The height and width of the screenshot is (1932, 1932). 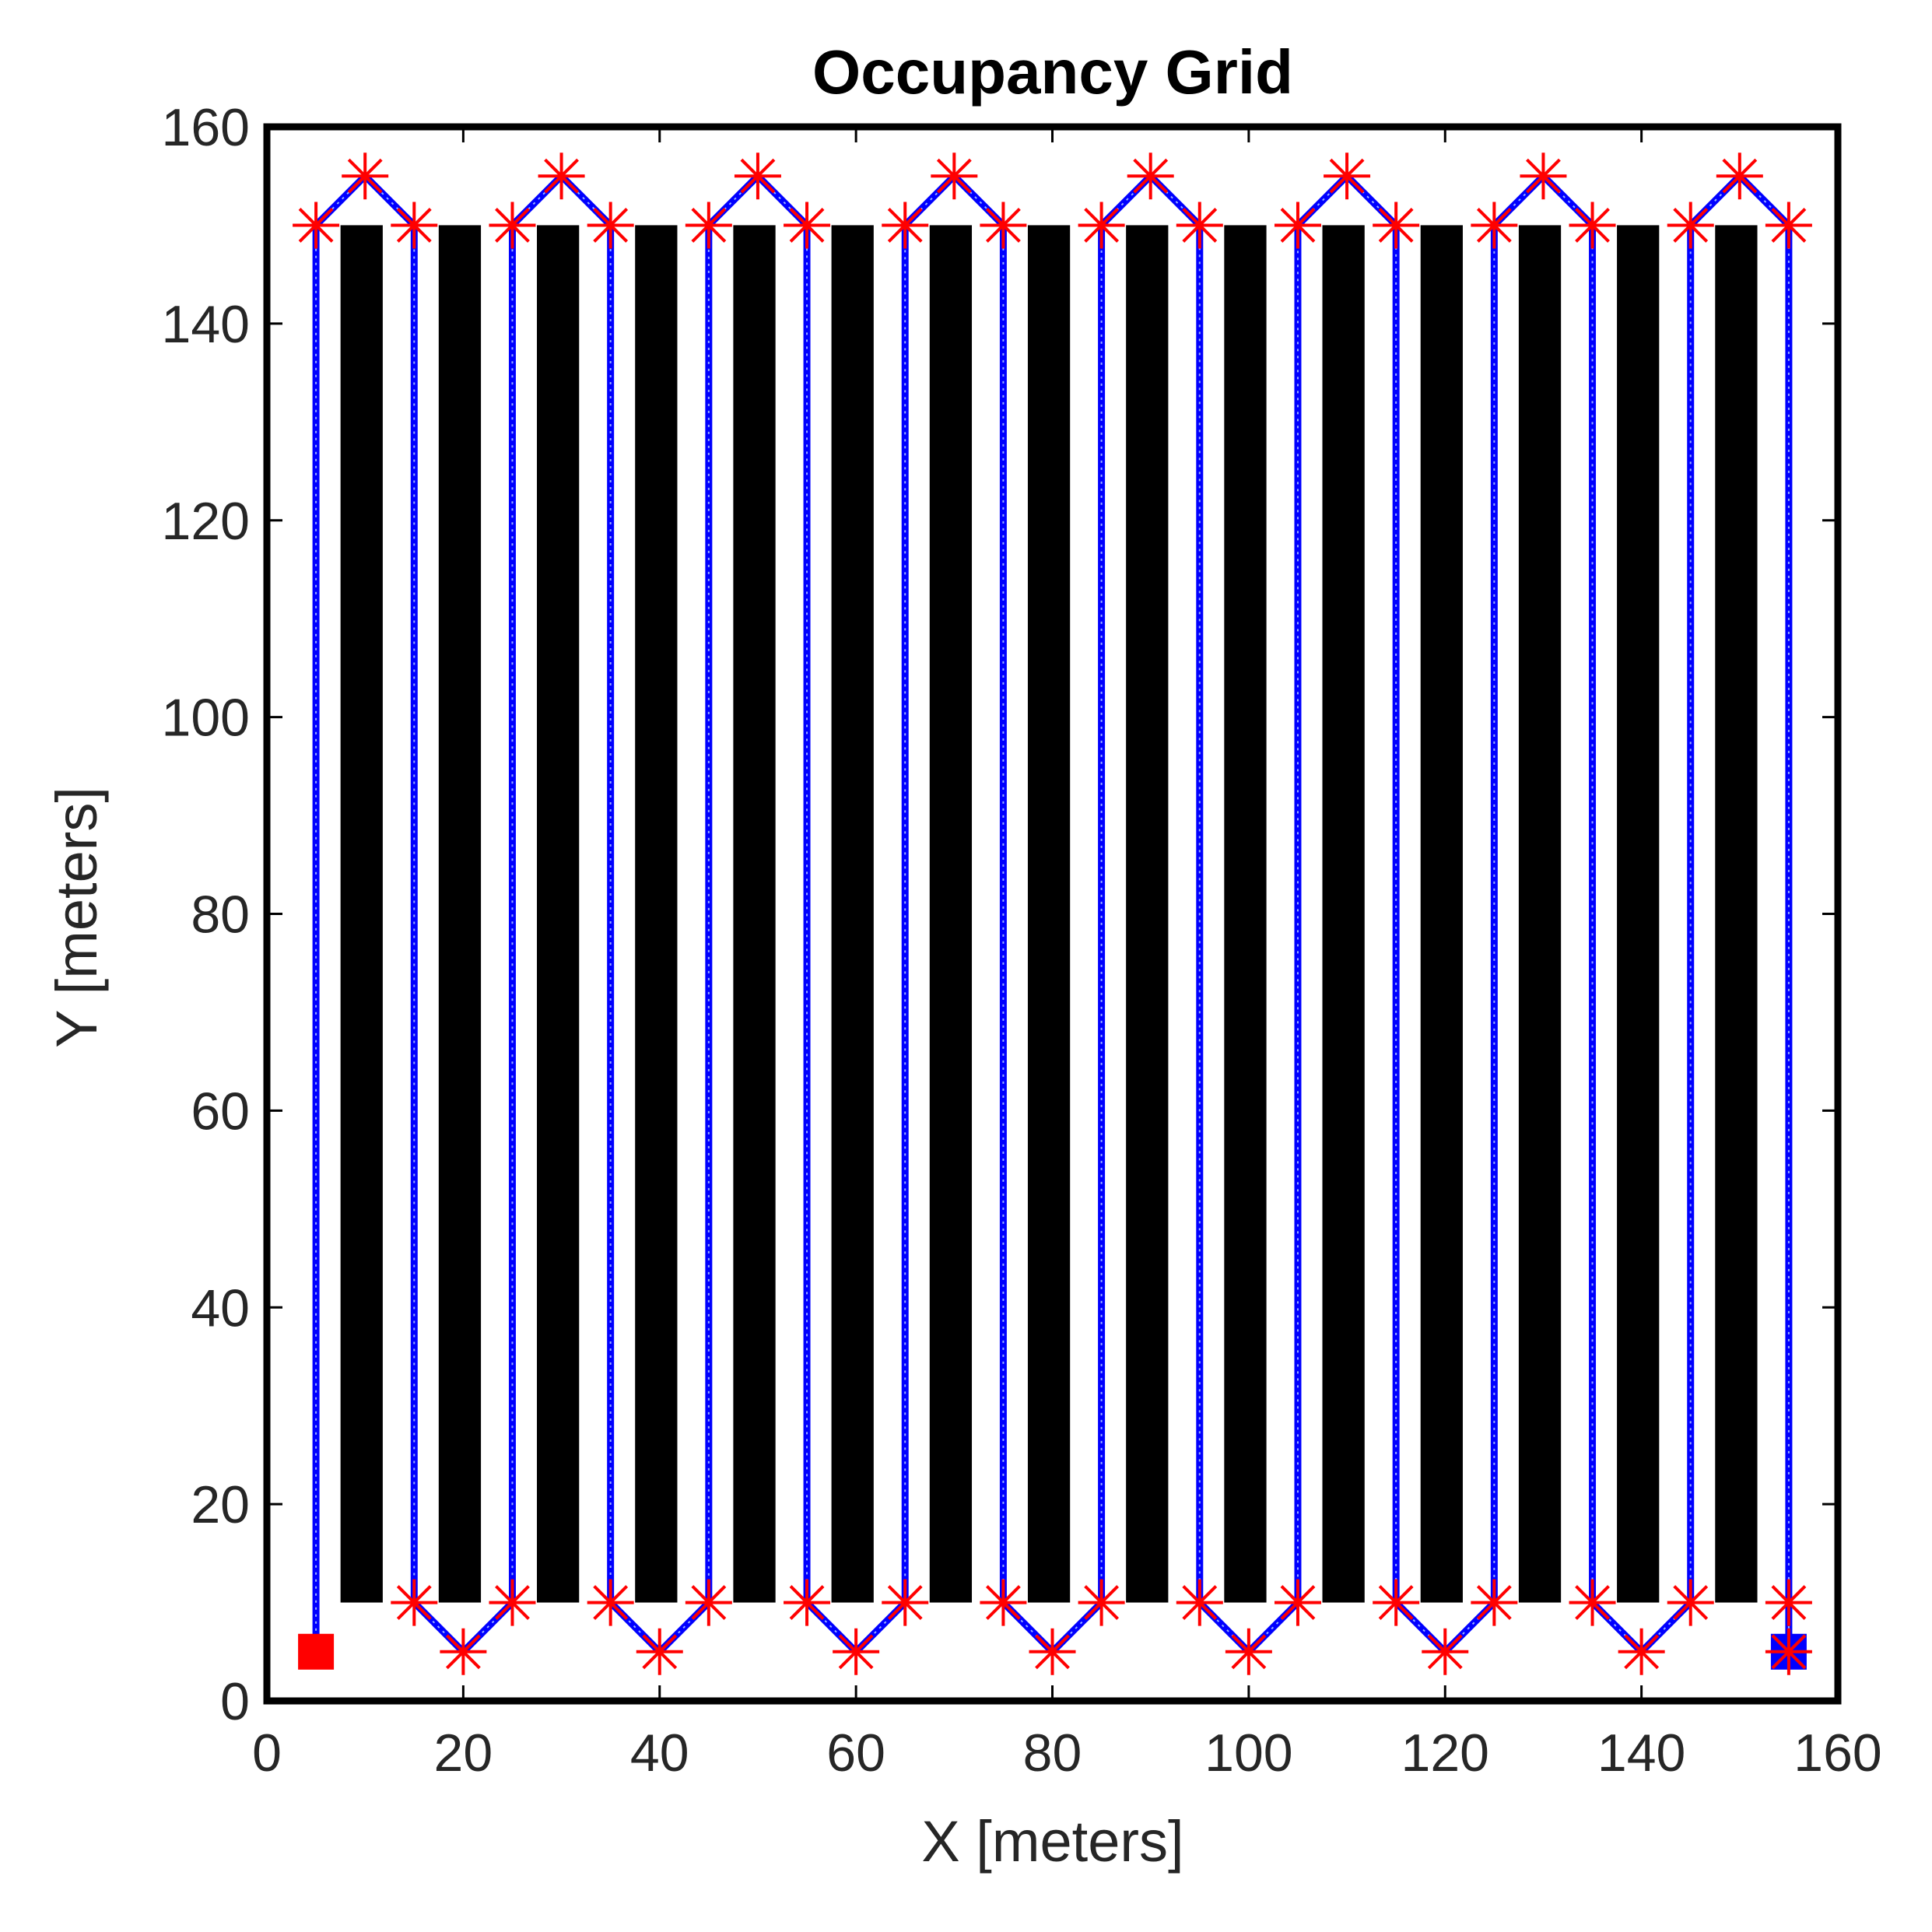 I want to click on x-tick-label: 40, so click(x=659, y=1753).